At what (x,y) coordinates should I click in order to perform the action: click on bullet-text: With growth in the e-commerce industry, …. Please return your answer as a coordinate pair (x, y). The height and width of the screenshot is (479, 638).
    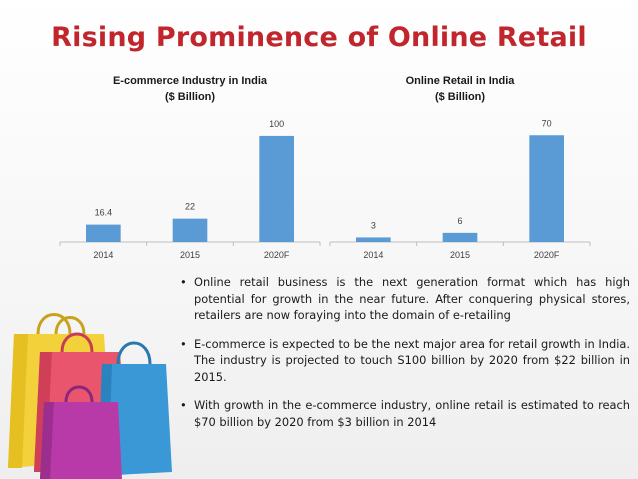
    Looking at the image, I should click on (412, 413).